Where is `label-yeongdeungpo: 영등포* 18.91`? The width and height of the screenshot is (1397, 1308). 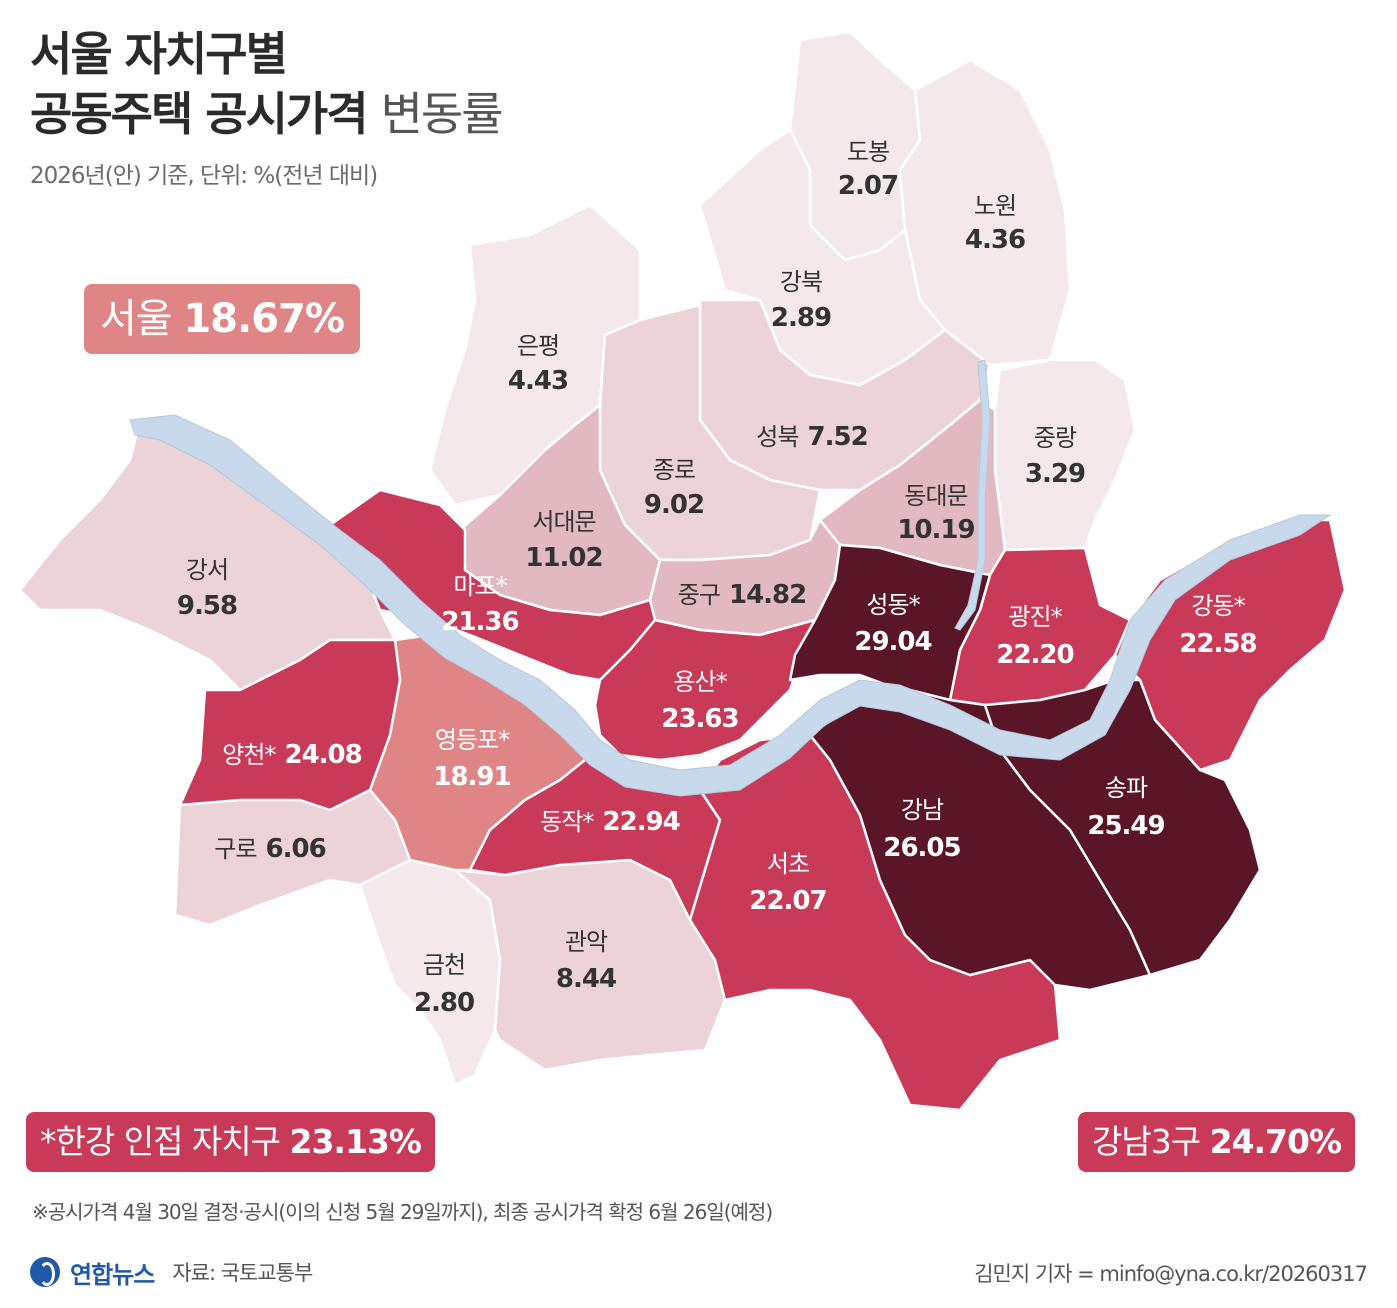
label-yeongdeungpo: 영등포* 18.91 is located at coordinates (472, 759).